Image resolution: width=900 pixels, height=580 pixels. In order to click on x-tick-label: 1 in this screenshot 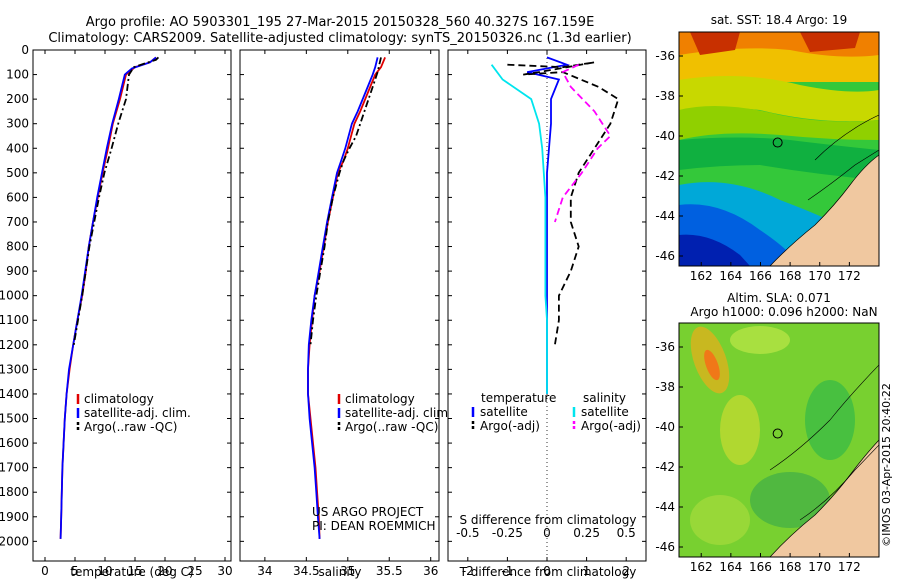, I will do `click(587, 571)`.